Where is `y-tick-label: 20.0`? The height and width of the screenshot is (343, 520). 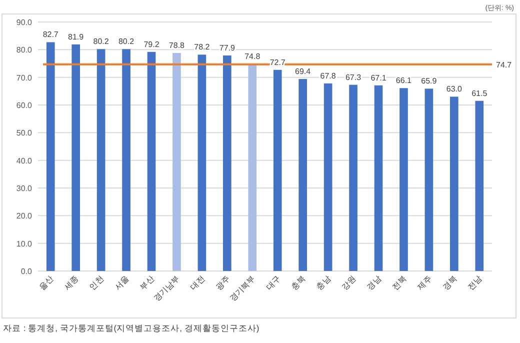
y-tick-label: 20.0 is located at coordinates (24, 216).